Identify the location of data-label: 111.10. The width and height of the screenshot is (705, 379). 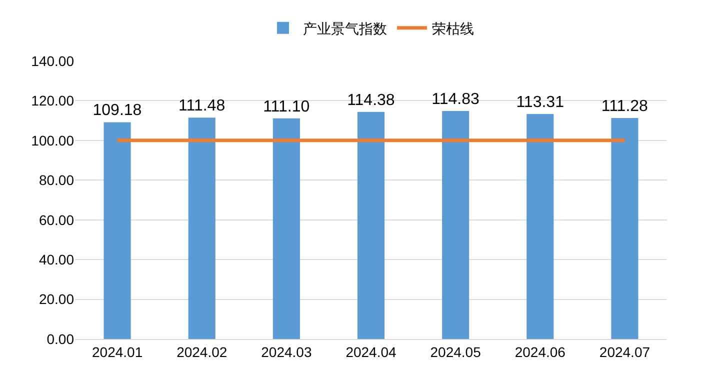
(286, 107).